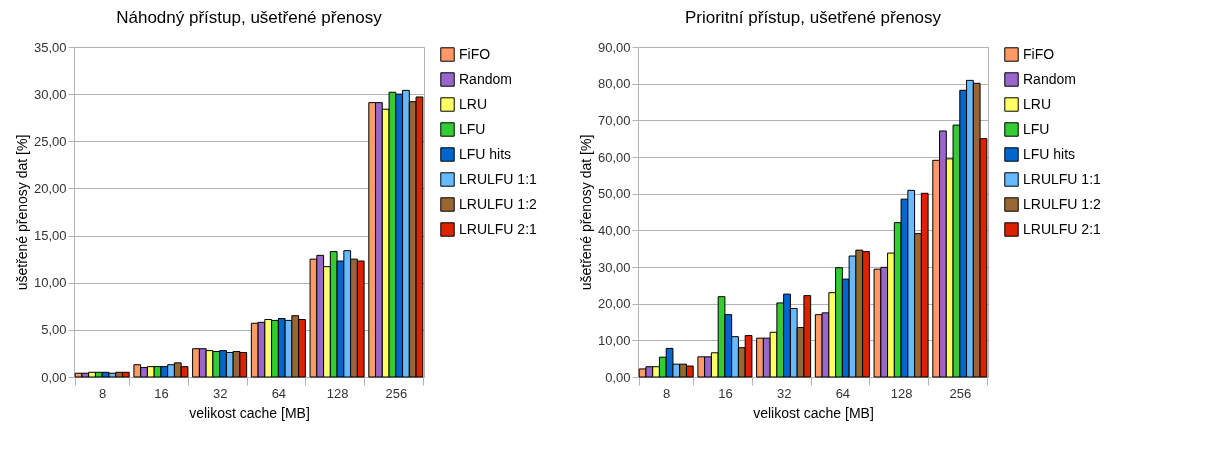 The height and width of the screenshot is (469, 1225). I want to click on y-tick-label: 5,00, so click(54, 330).